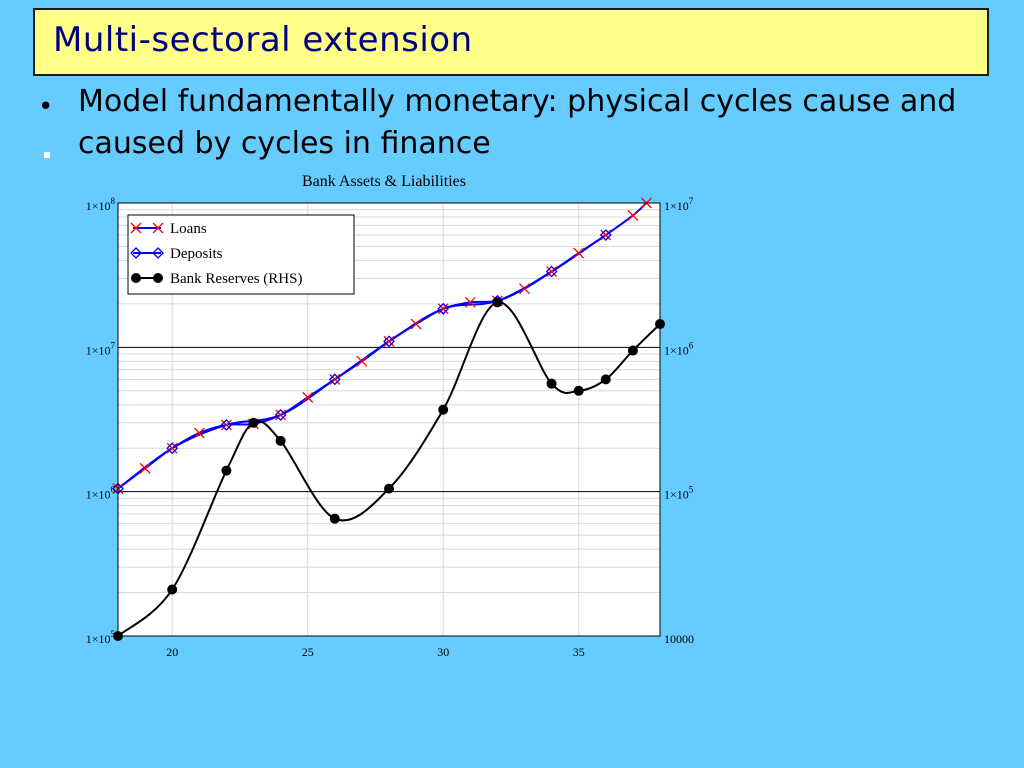 The height and width of the screenshot is (768, 1024). What do you see at coordinates (443, 652) in the screenshot?
I see `x-tick-label: 30` at bounding box center [443, 652].